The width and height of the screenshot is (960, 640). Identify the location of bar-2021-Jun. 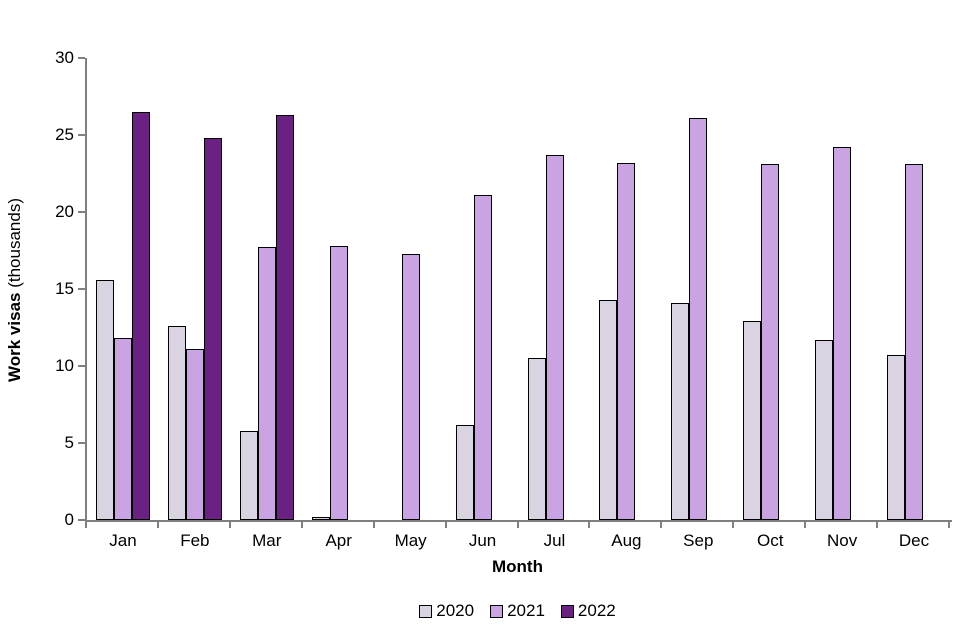
(482, 357).